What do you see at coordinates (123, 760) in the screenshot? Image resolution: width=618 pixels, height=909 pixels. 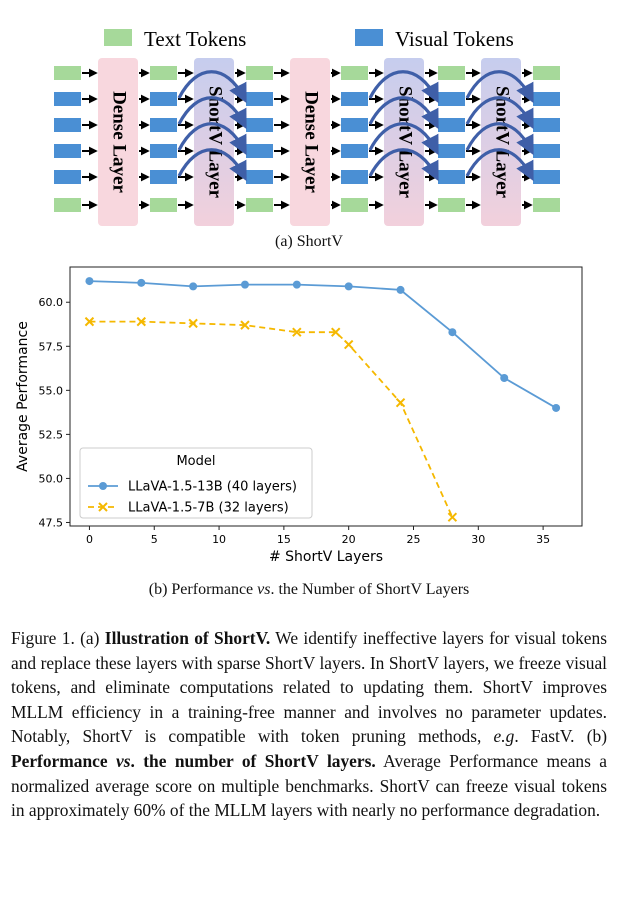 I see `caption-bold-vs: vs` at bounding box center [123, 760].